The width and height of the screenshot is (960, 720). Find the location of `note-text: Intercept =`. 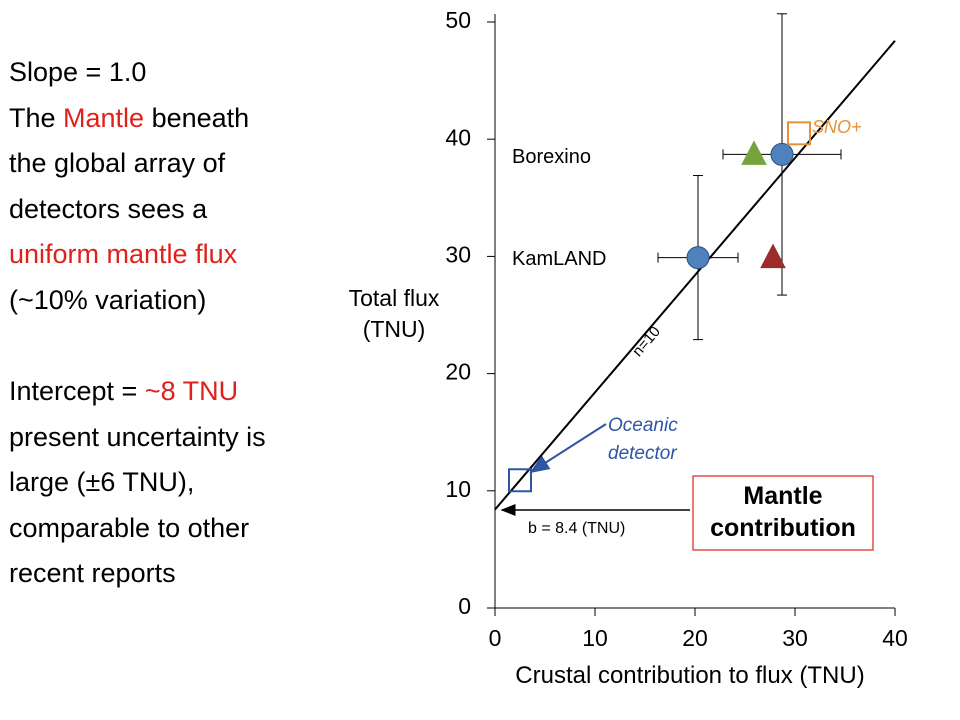

note-text: Intercept = is located at coordinates (77, 391).